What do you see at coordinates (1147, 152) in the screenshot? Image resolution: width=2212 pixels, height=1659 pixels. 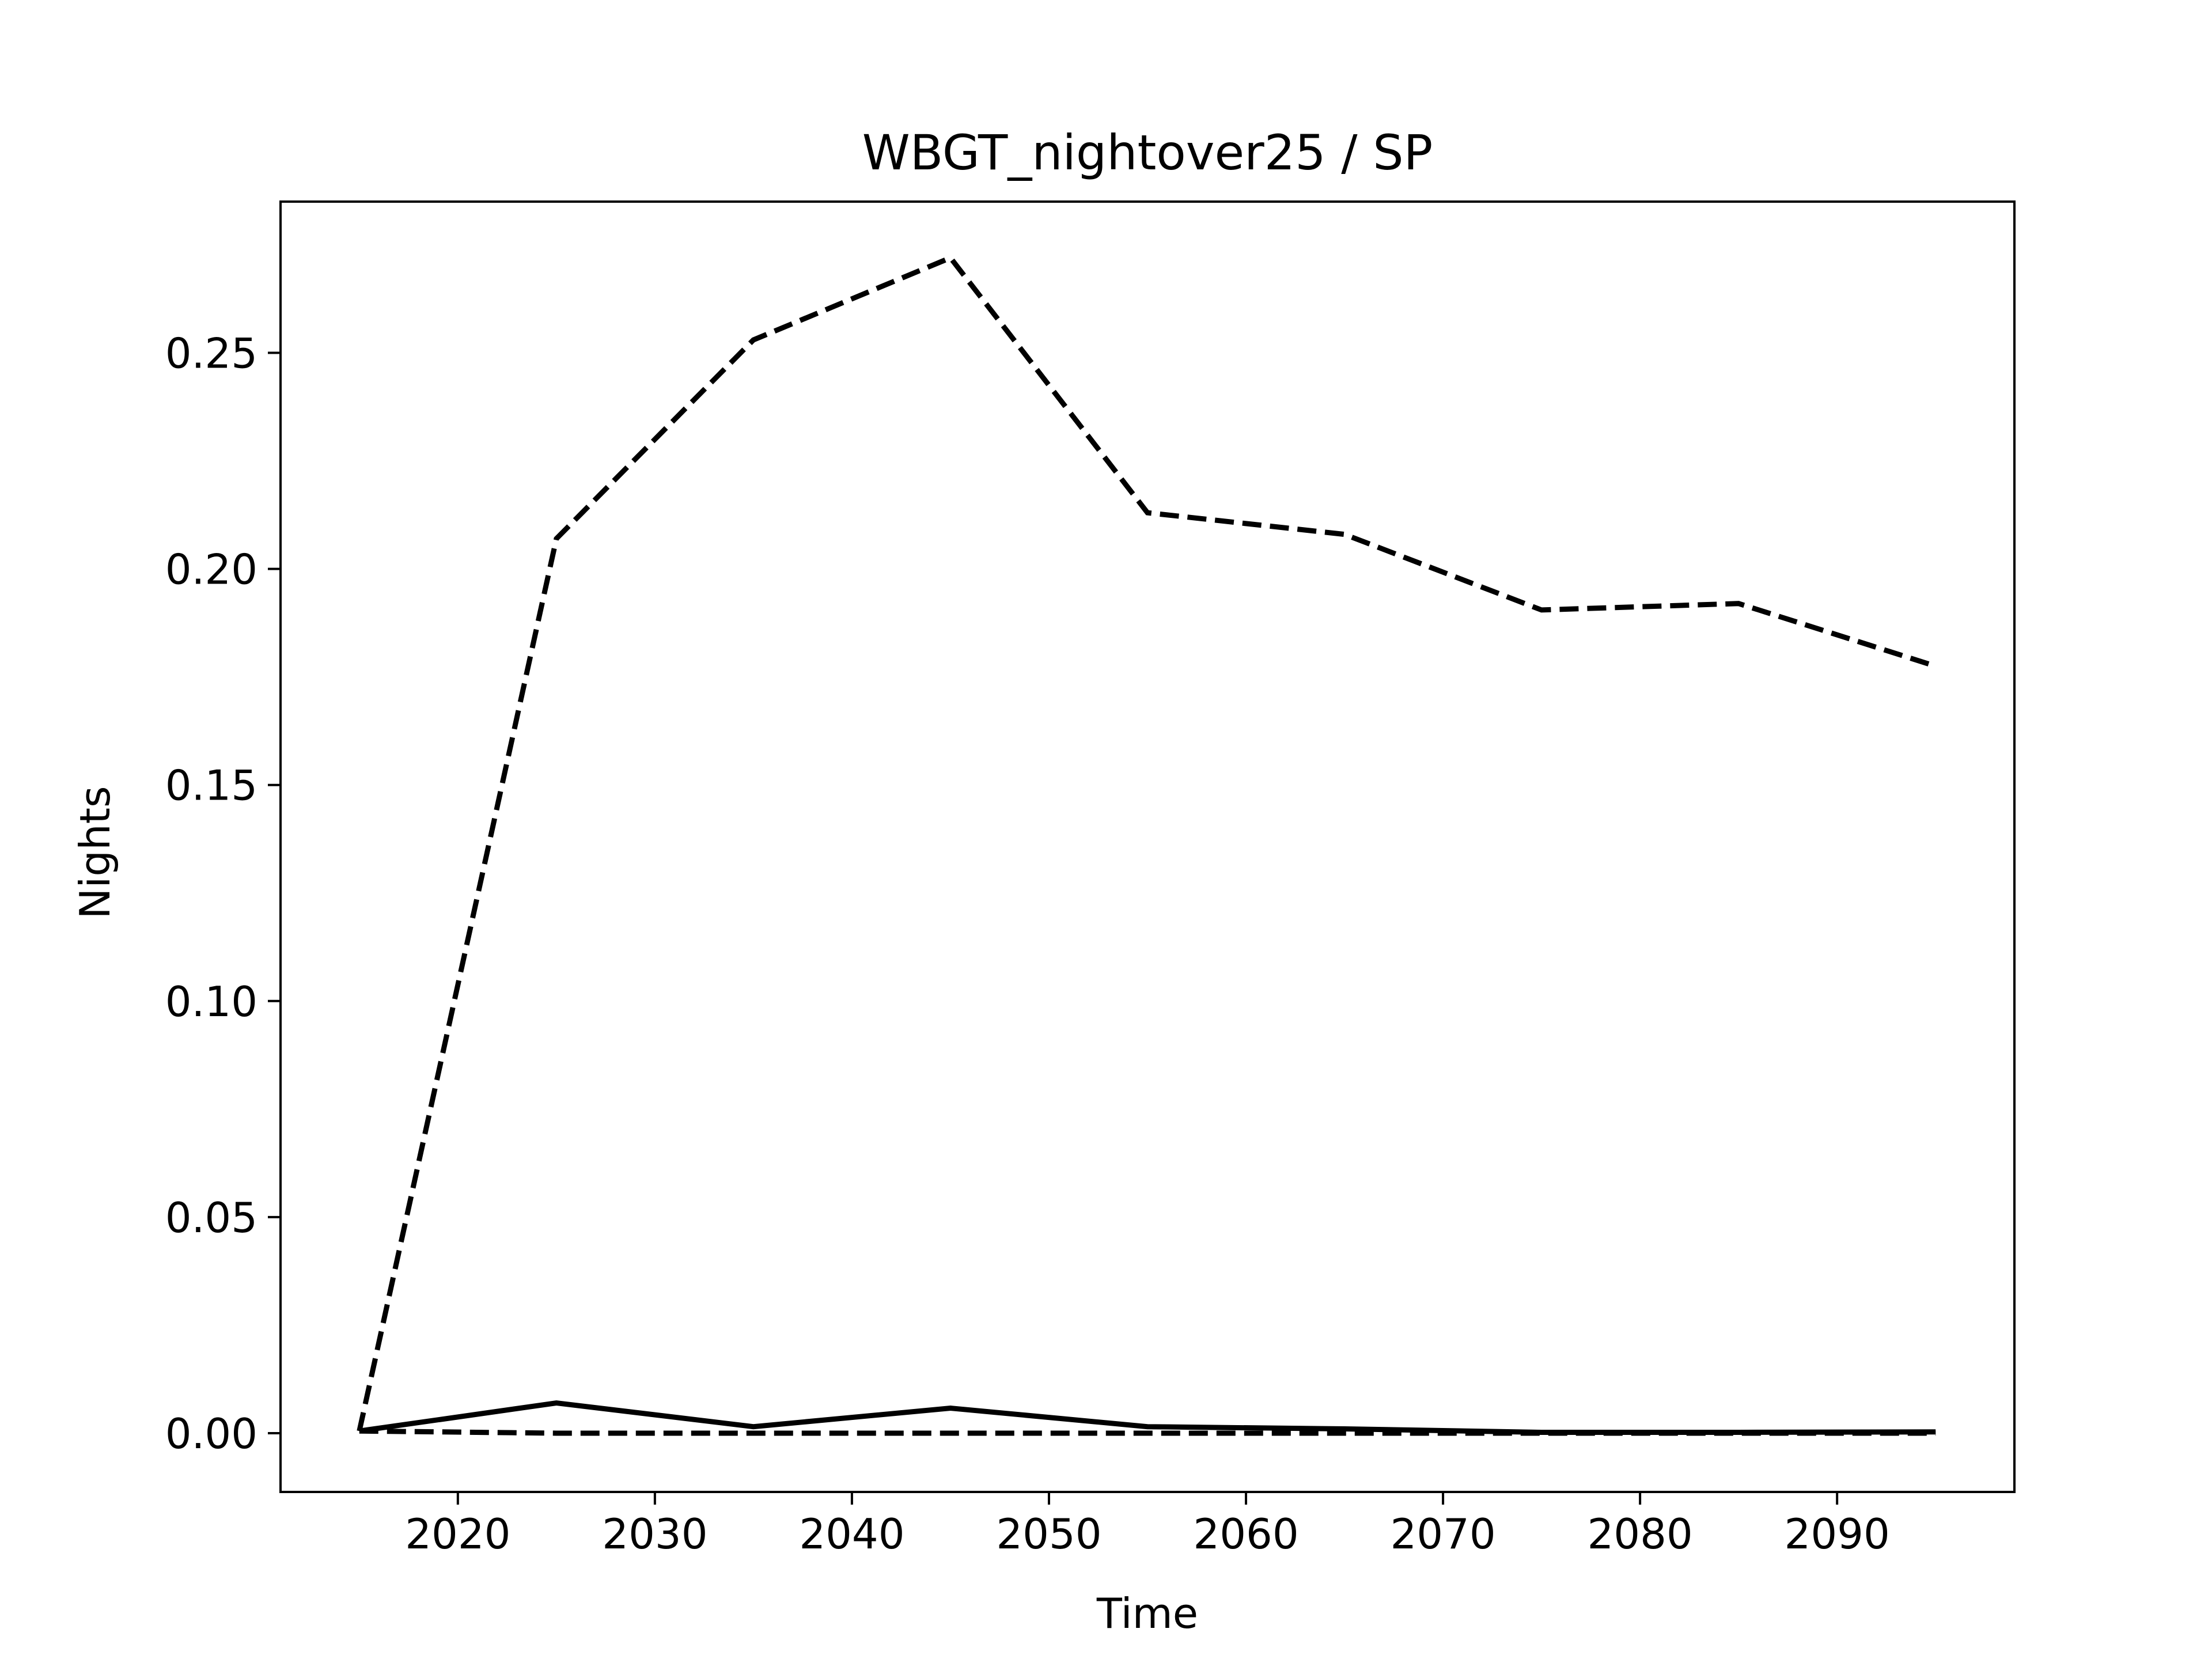 I see `chart-title: WBGT_nightover25 / SP` at bounding box center [1147, 152].